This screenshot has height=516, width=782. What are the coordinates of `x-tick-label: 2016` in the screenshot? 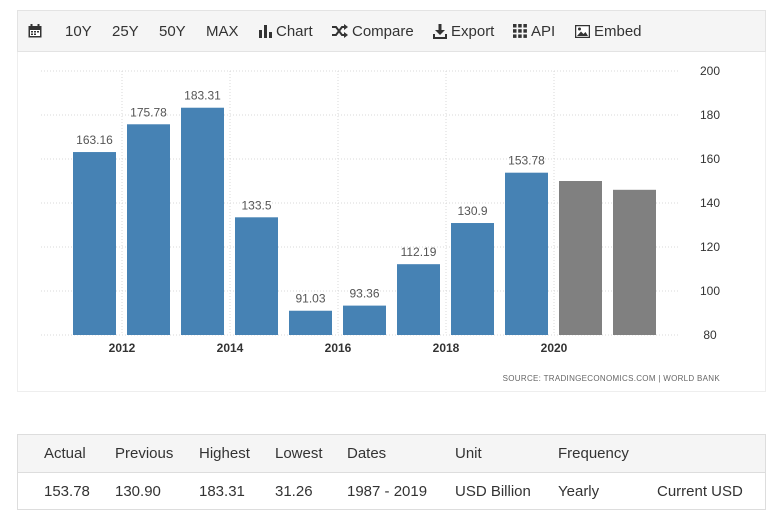 It's located at (338, 348).